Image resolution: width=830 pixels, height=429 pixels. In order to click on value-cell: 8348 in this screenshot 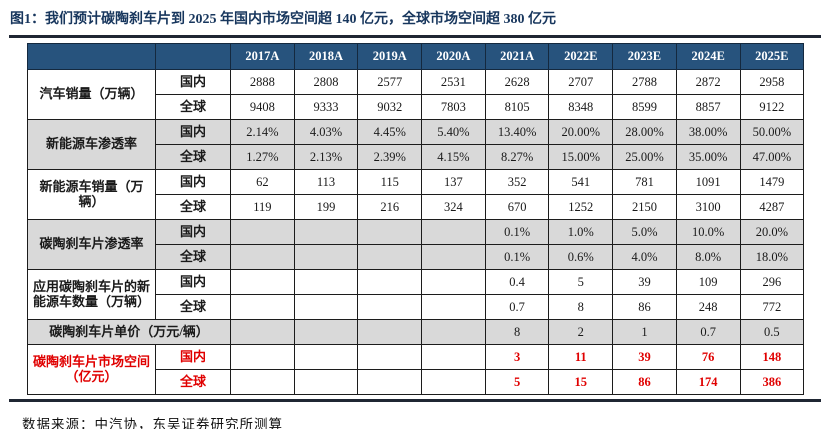, I will do `click(581, 107)`.